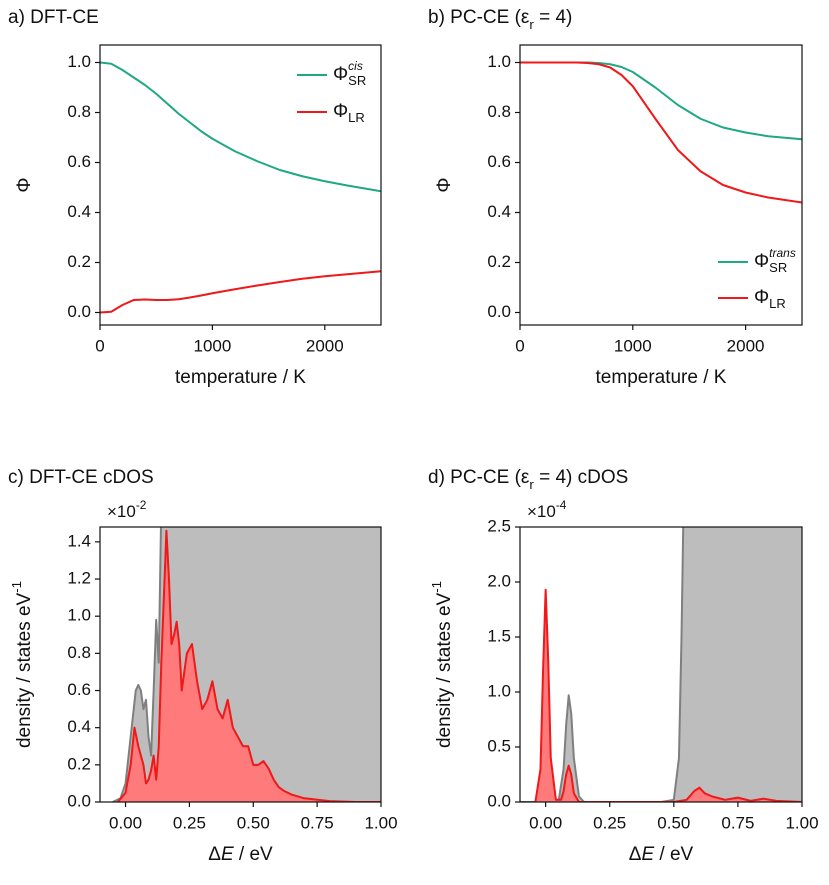 This screenshot has width=829, height=885. I want to click on y-tick-label: 1.2, so click(79, 578).